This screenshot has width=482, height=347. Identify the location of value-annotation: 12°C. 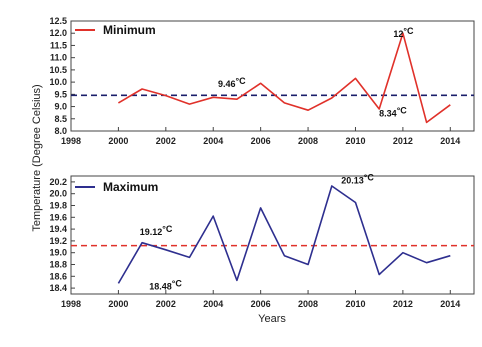
(403, 32).